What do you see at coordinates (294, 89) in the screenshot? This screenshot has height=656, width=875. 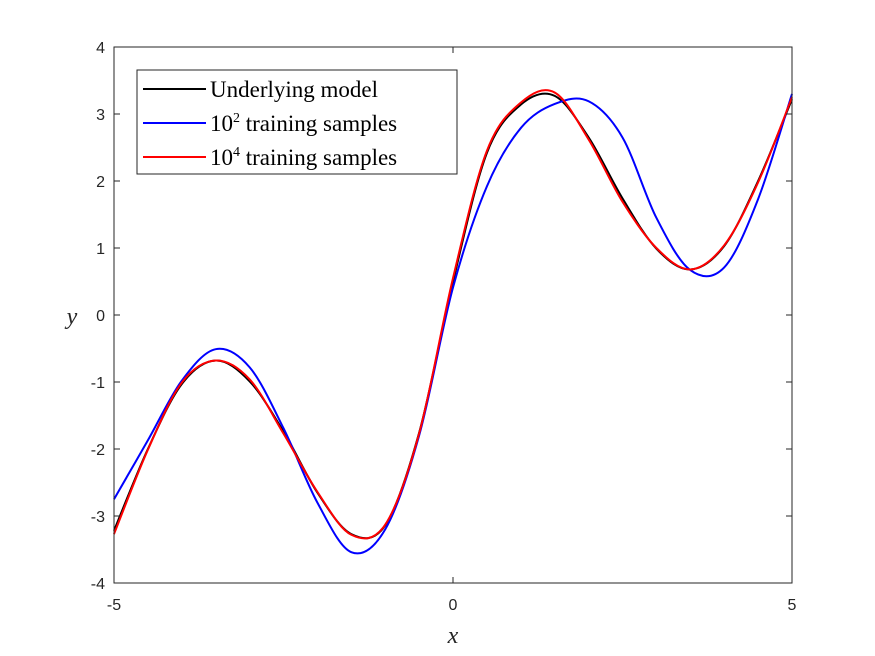 I see `legend-label-0: Underlying model` at bounding box center [294, 89].